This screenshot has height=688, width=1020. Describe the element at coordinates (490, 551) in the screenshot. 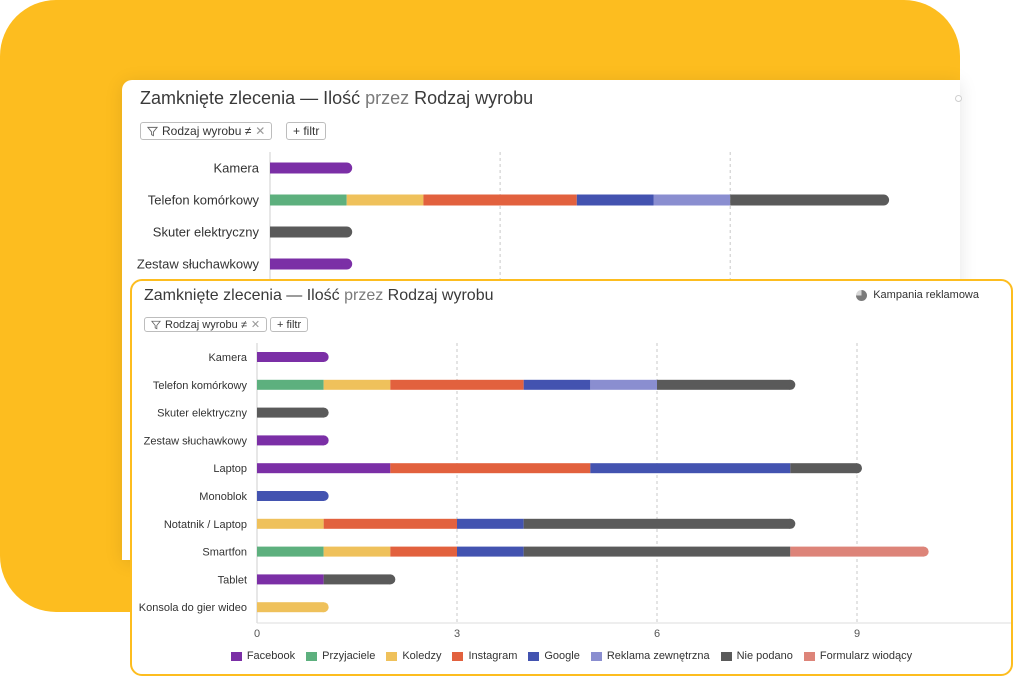

I see `bar-smartfon-google` at that location.